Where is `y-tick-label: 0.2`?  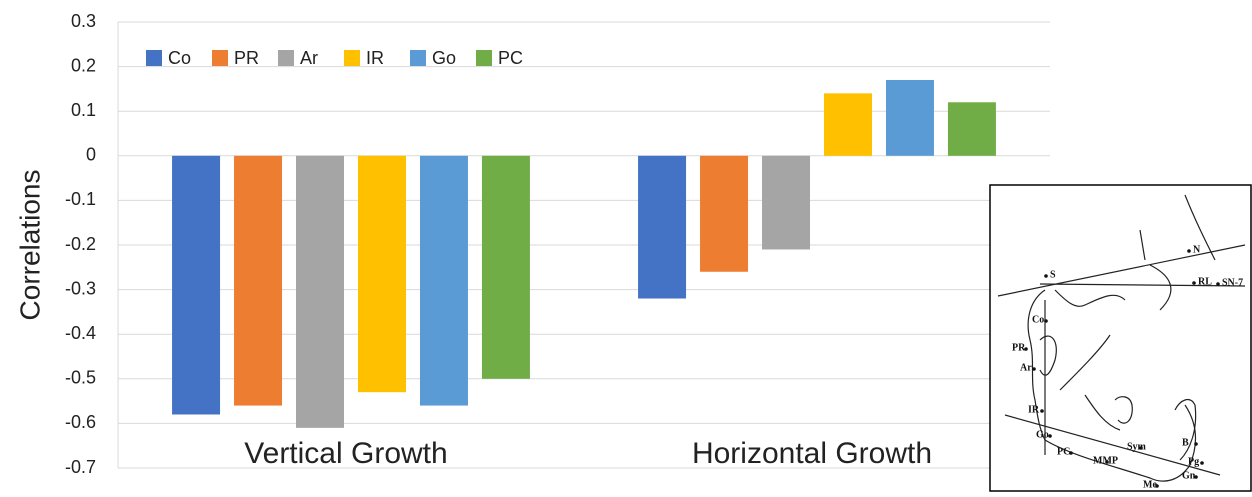
y-tick-label: 0.2 is located at coordinates (83, 65).